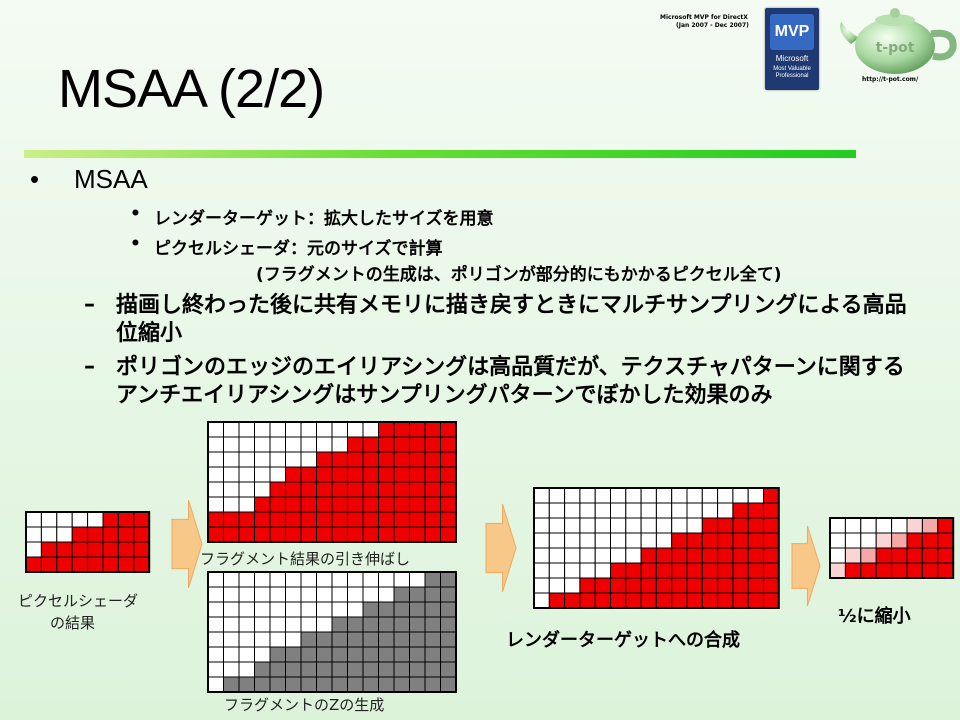 The width and height of the screenshot is (960, 720). I want to click on caption-pixel-shader-line2: の結果, so click(73, 623).